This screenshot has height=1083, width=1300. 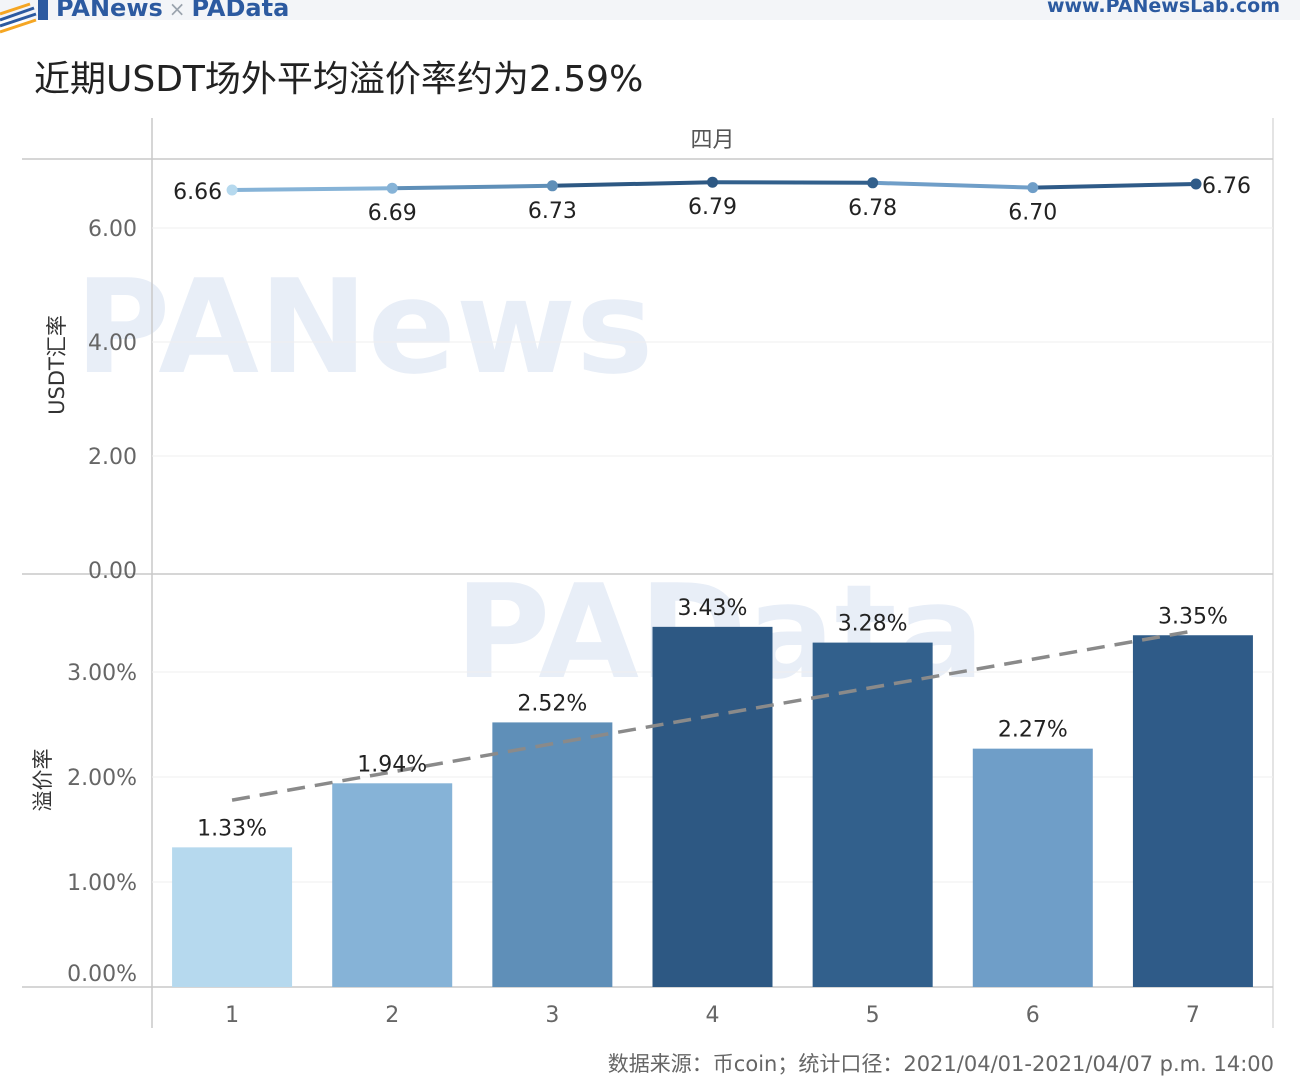 What do you see at coordinates (1193, 616) in the screenshot?
I see `bar-data-label: 3.35%` at bounding box center [1193, 616].